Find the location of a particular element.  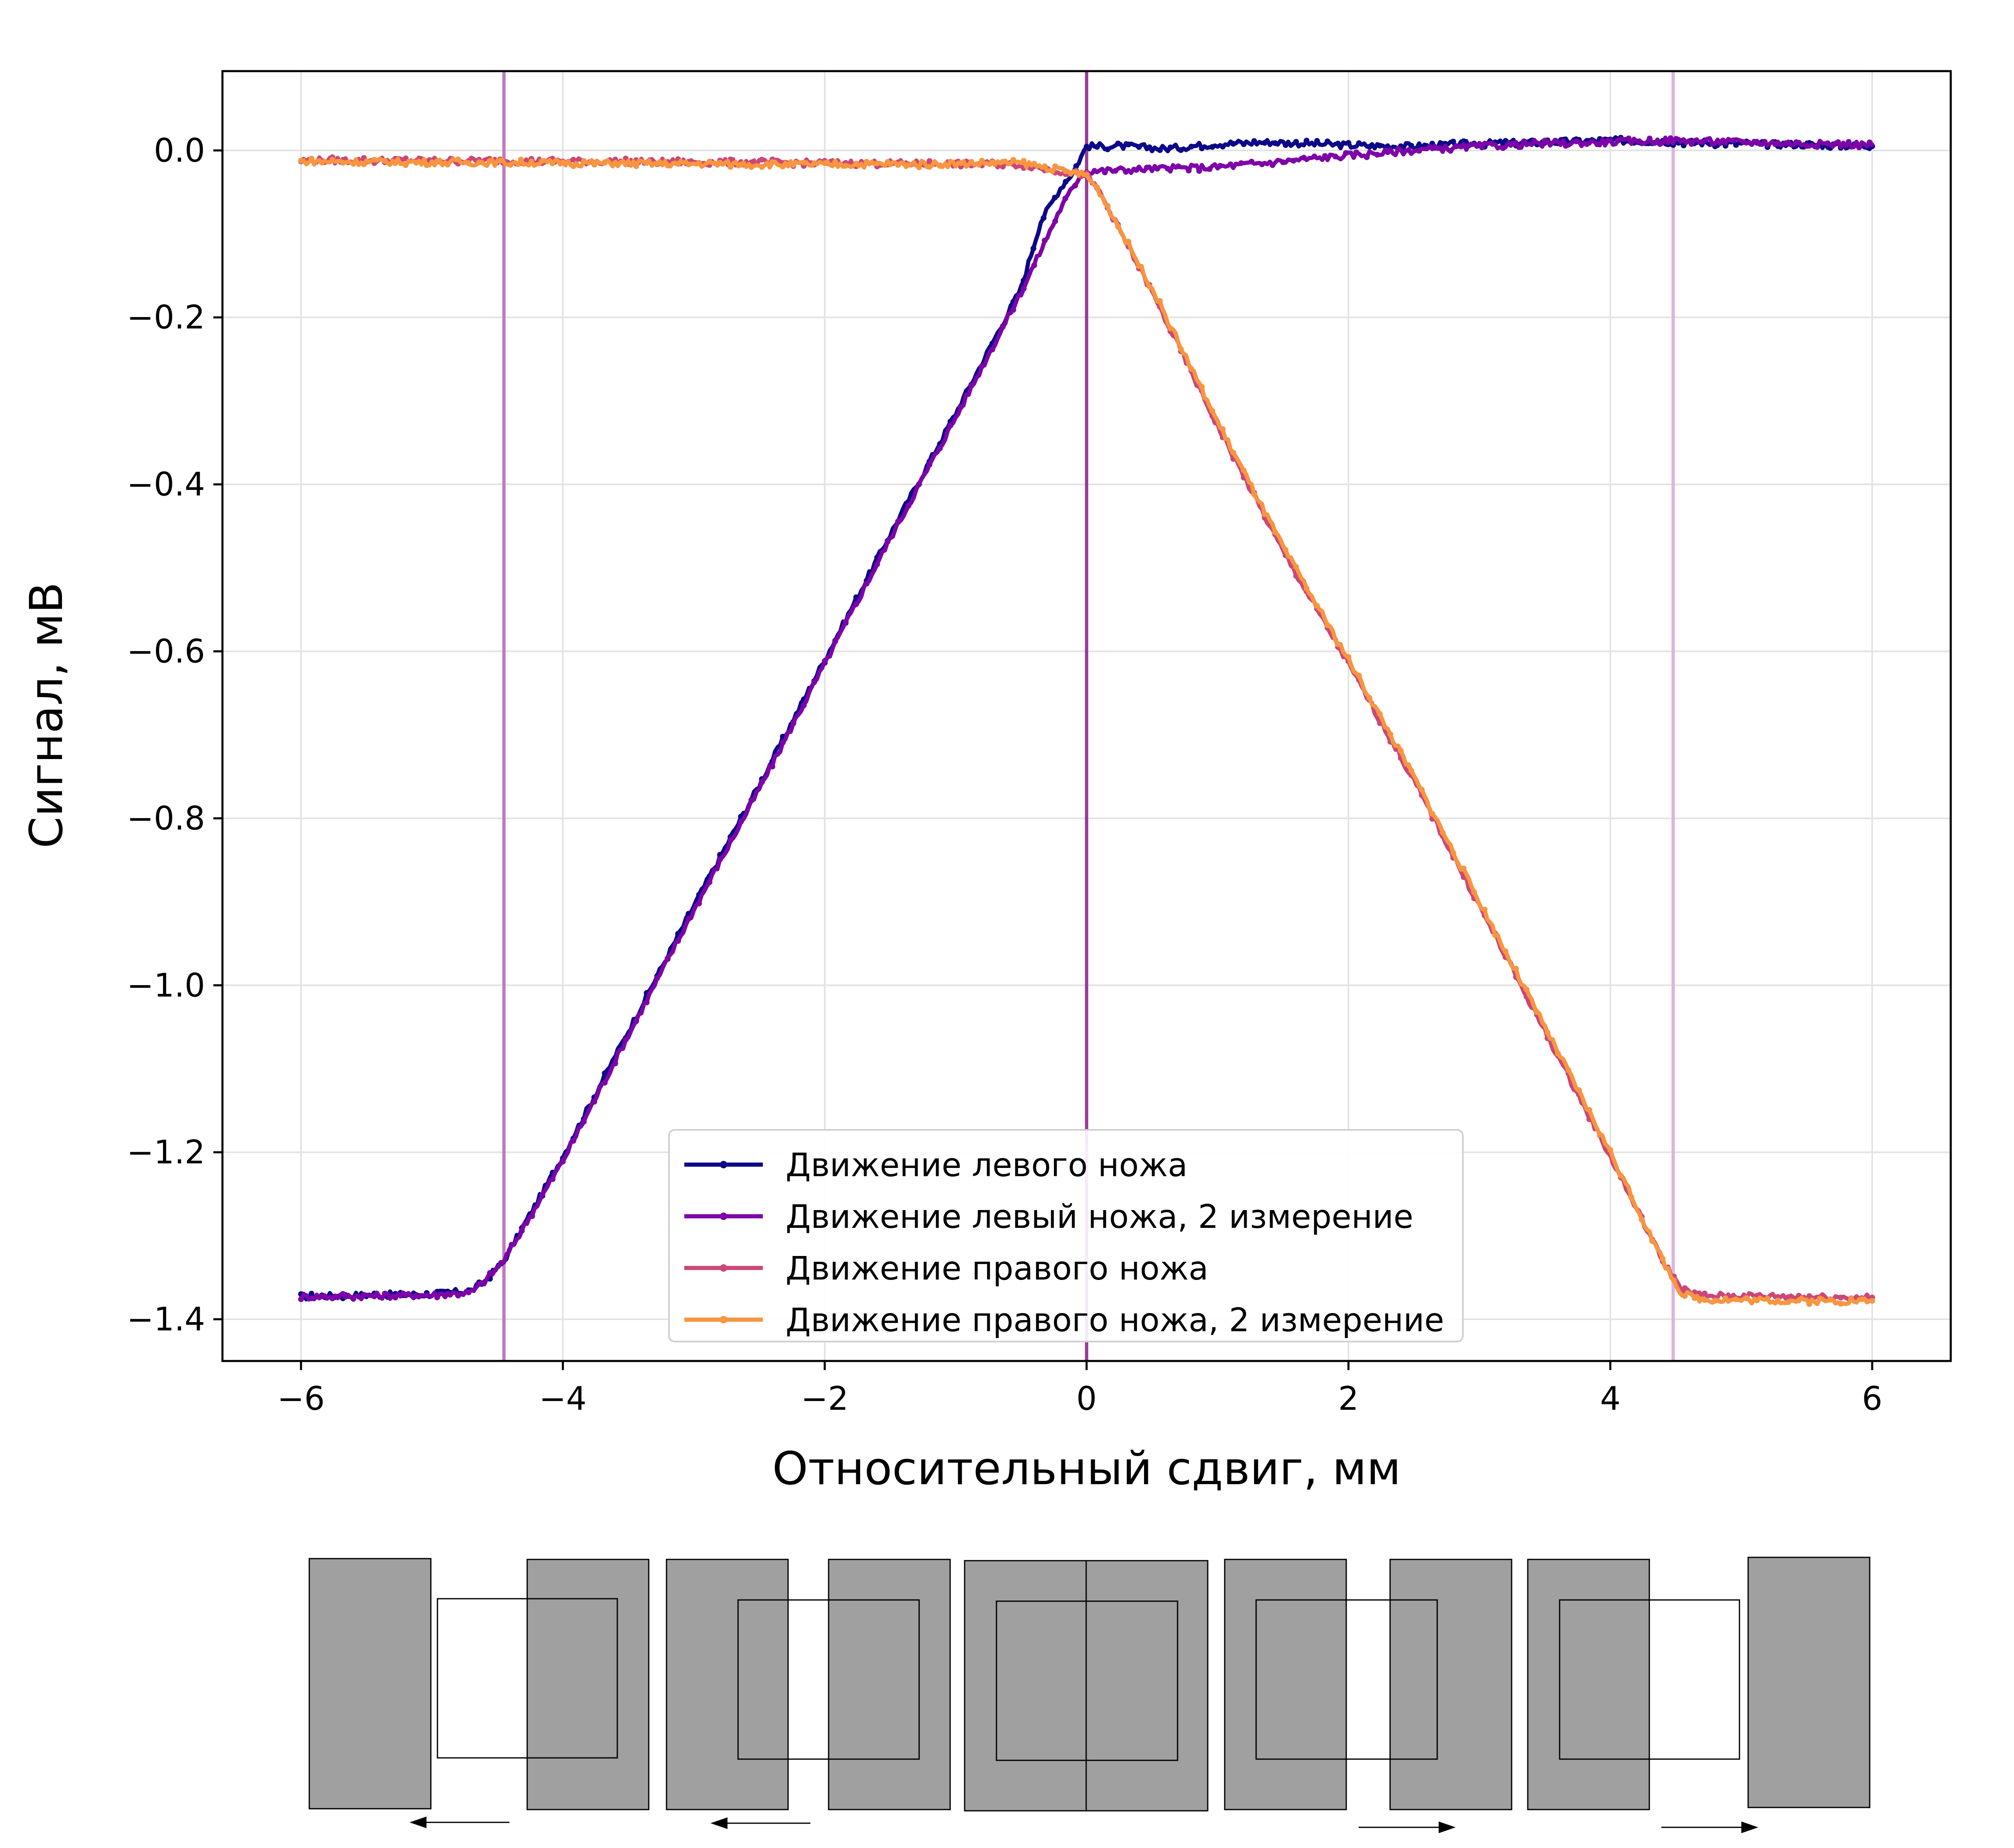

arrow-left-2-head is located at coordinates (719, 1823).